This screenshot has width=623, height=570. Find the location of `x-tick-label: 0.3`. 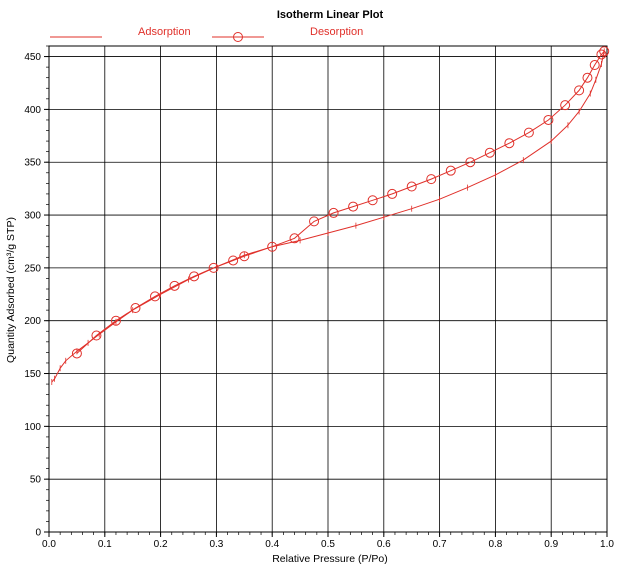

x-tick-label: 0.3 is located at coordinates (216, 544).